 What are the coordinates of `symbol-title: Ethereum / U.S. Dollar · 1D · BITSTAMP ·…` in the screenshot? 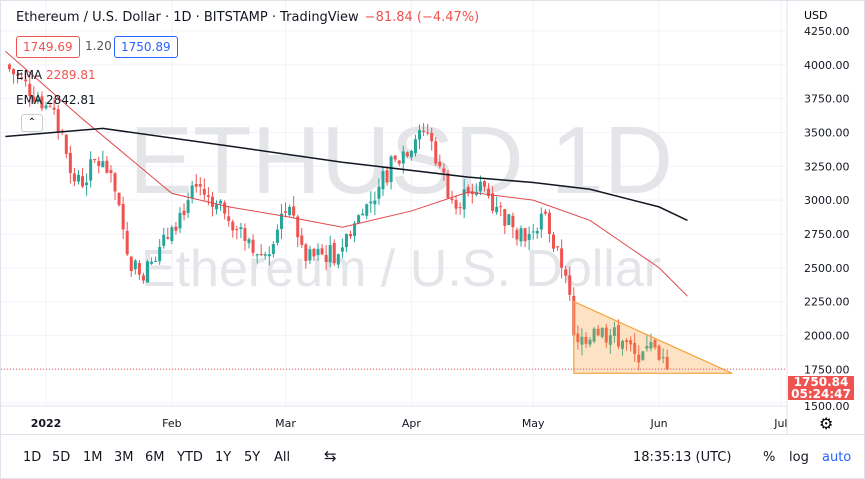 It's located at (187, 17).